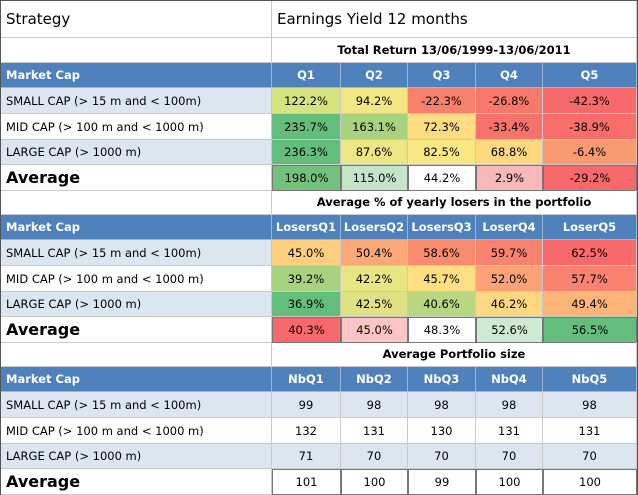 Image resolution: width=638 pixels, height=495 pixels. I want to click on value-cell: 87.6%, so click(374, 152).